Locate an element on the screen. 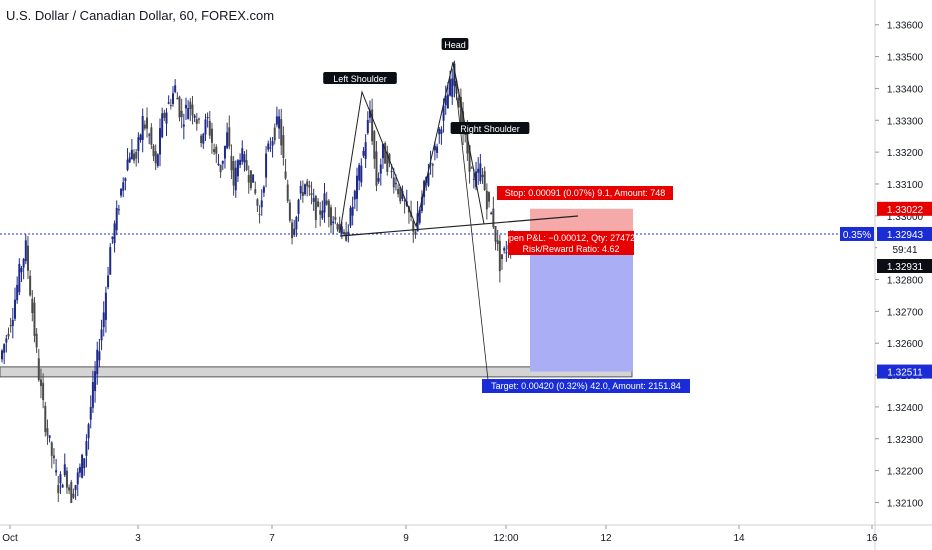 The image size is (932, 550). x-tick-label: 14 is located at coordinates (739, 538).